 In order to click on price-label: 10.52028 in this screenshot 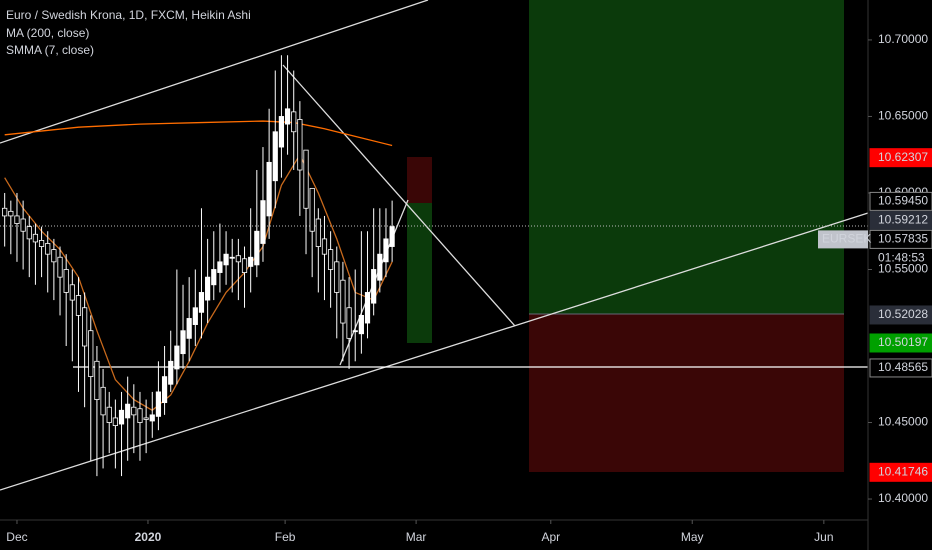, I will do `click(903, 314)`.